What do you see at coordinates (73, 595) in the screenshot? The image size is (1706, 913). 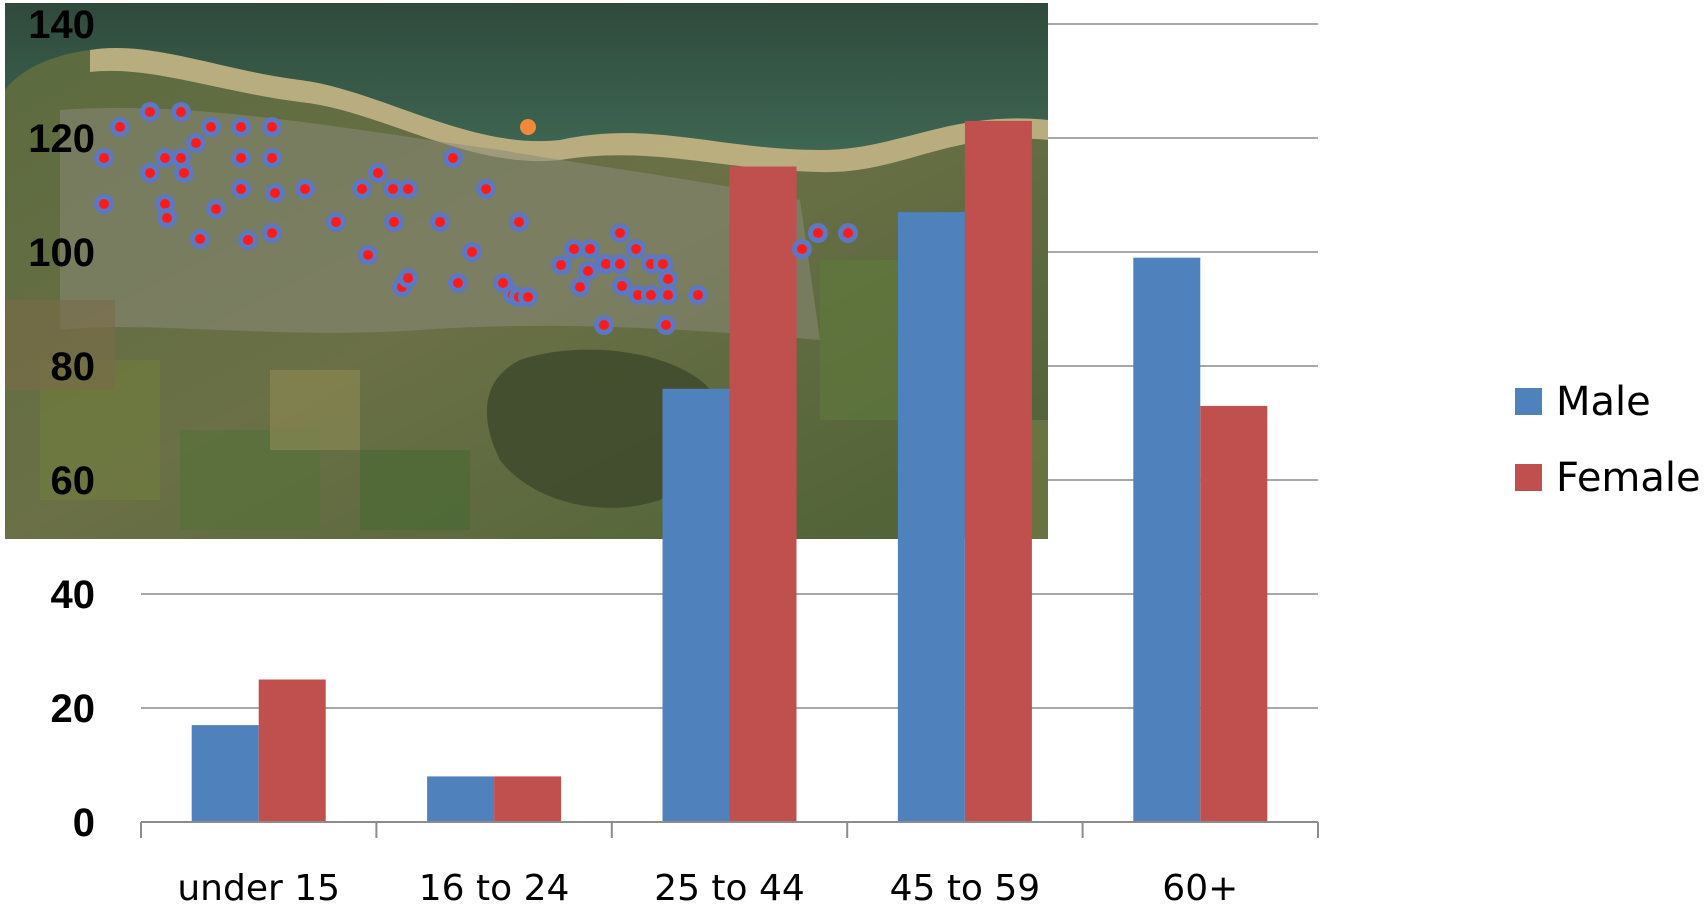 I see `y-tick-label: 40` at bounding box center [73, 595].